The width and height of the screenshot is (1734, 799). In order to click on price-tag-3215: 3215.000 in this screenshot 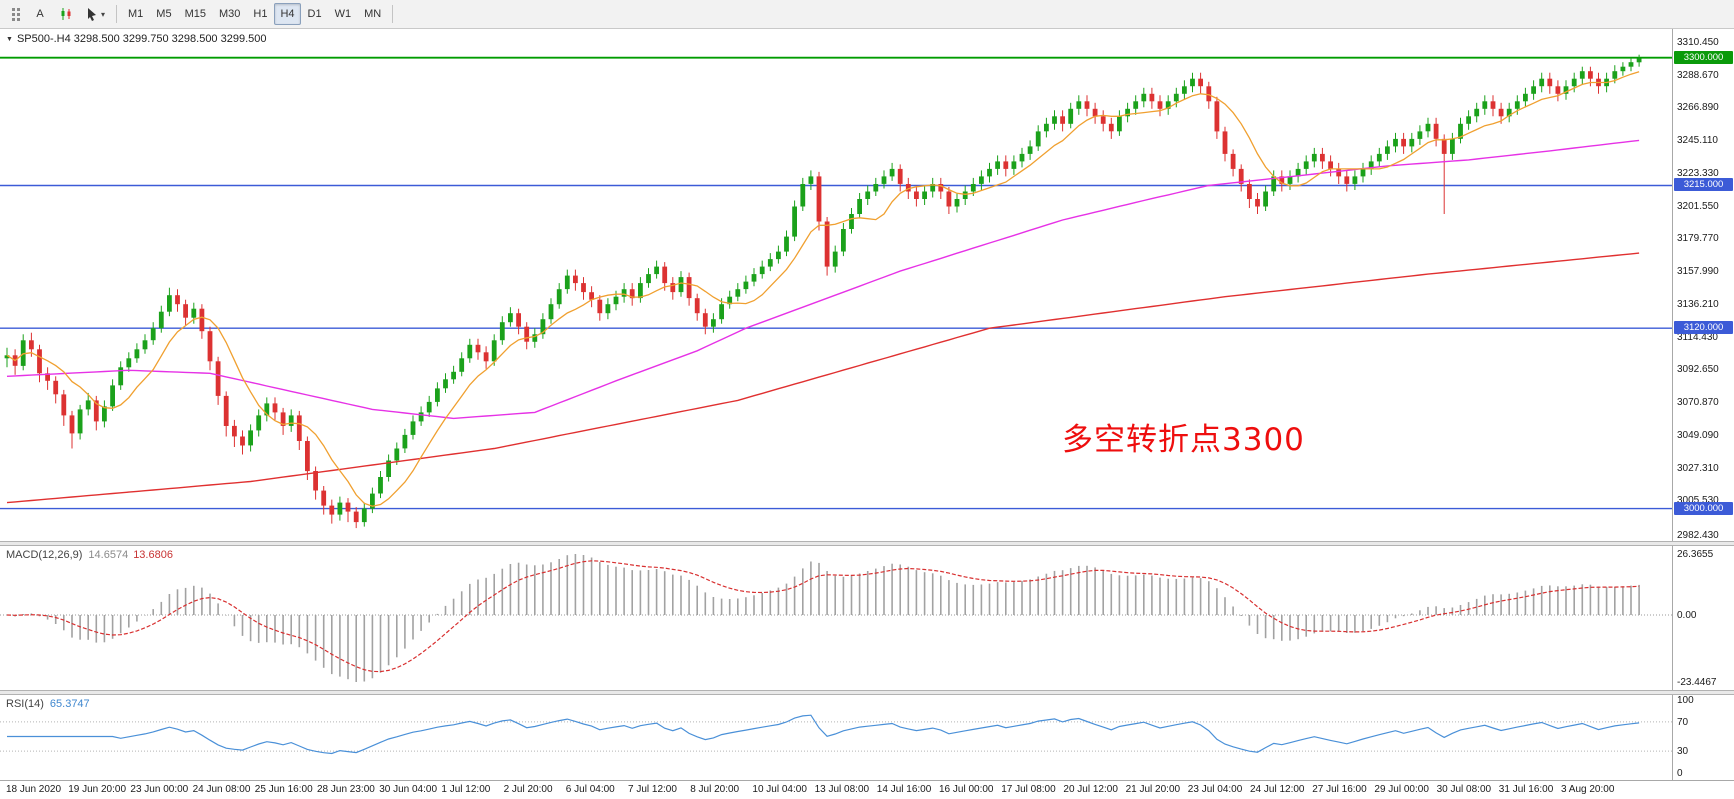, I will do `click(1703, 185)`.